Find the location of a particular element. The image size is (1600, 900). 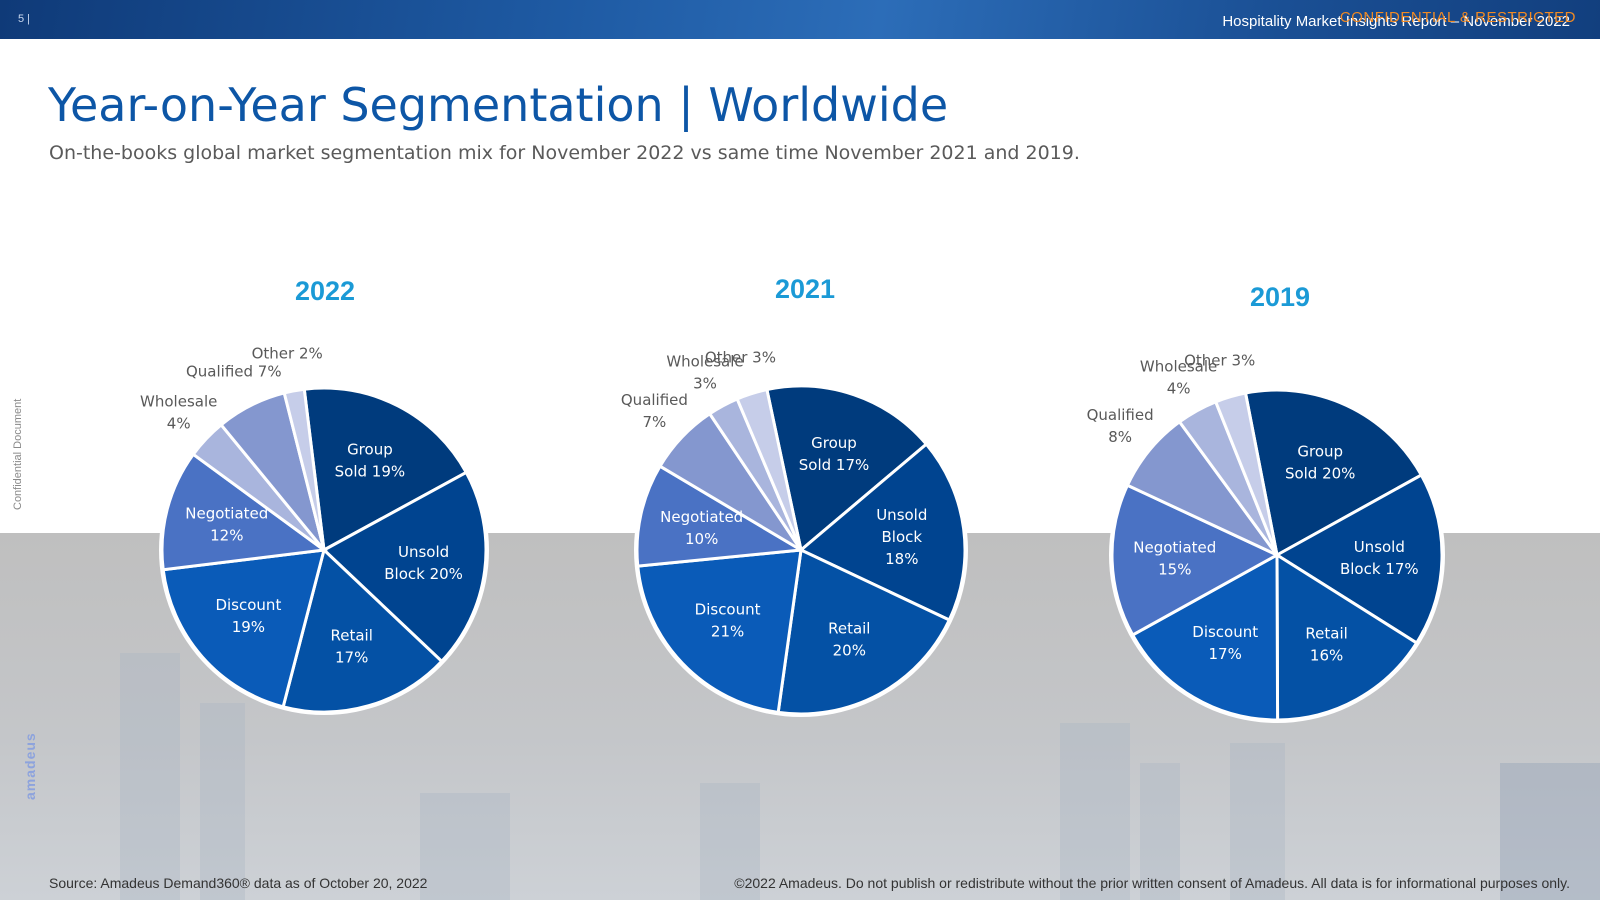

pie-slice-2019-unsold-block is located at coordinates (1359, 558).